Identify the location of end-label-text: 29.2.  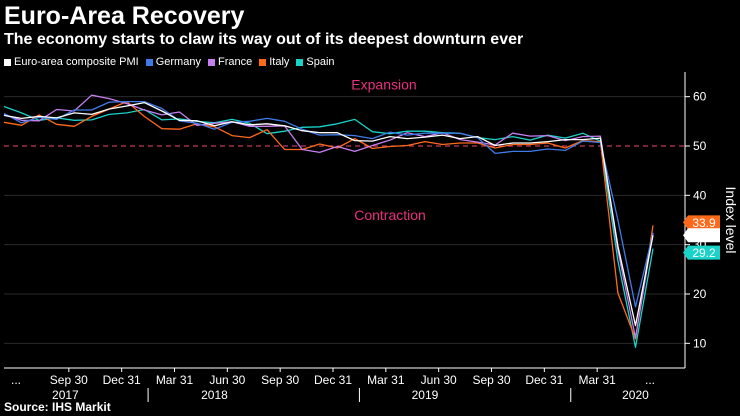
(704, 253).